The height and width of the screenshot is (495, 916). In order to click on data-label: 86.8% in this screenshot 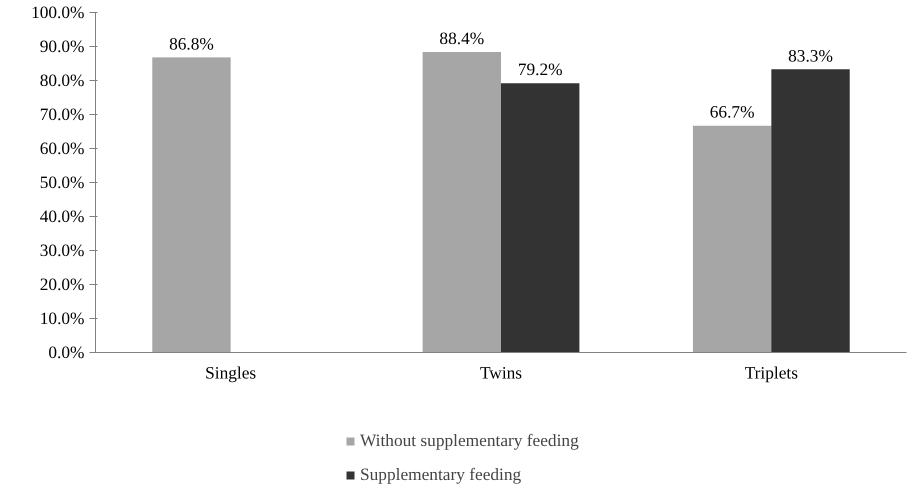, I will do `click(191, 44)`.